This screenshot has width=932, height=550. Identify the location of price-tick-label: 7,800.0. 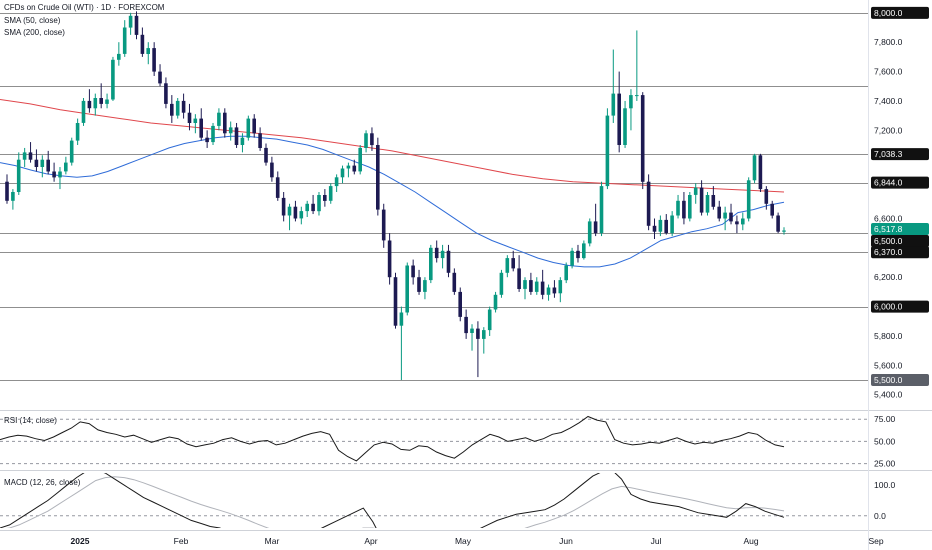
(888, 42).